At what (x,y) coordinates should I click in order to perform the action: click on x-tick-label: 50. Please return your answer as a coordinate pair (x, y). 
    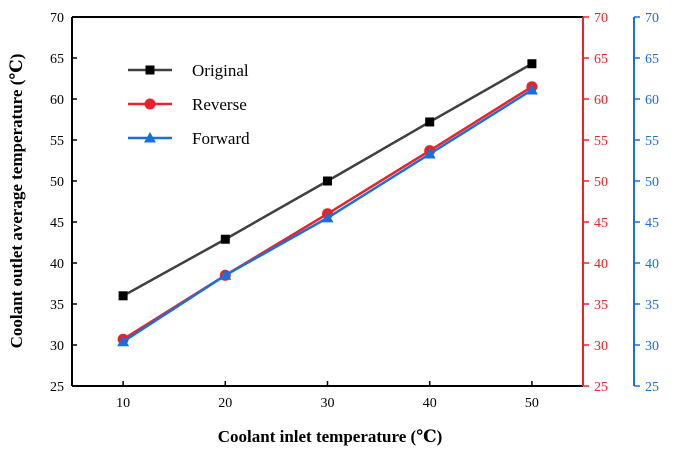
    Looking at the image, I should click on (532, 403).